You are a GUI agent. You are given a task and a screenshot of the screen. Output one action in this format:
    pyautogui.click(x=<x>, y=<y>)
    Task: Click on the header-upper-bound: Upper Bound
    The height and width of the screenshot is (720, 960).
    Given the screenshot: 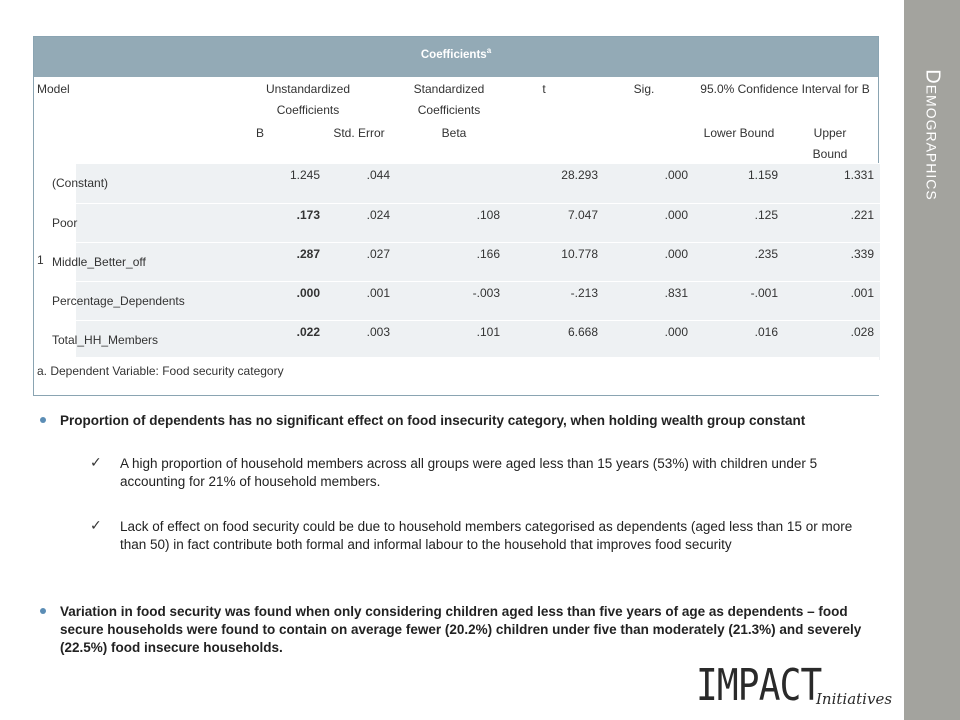 What is the action you would take?
    pyautogui.click(x=830, y=143)
    